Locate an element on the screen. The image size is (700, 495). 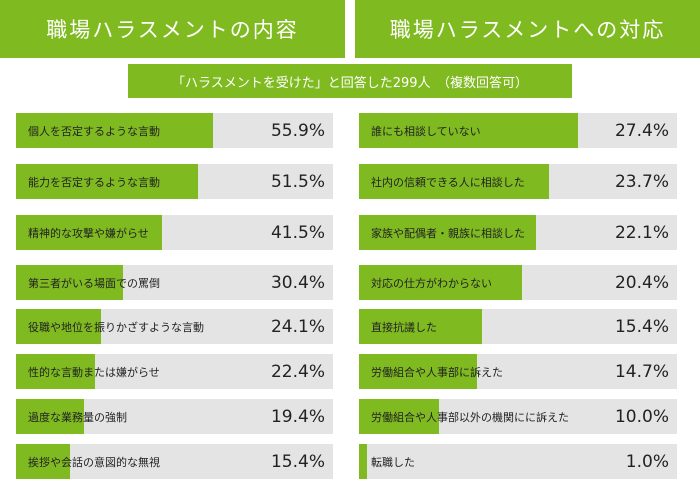
bar-value-label: 27.4% is located at coordinates (641, 130).